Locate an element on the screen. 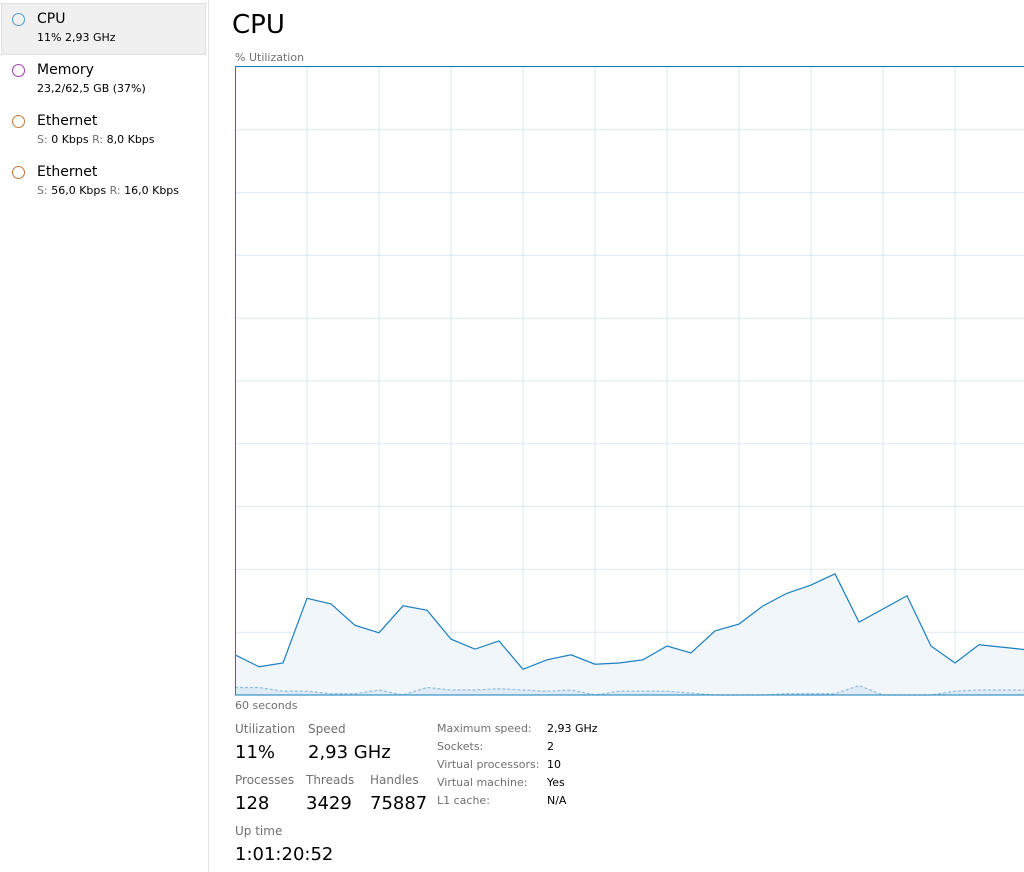  stat-label: Threads is located at coordinates (330, 780).